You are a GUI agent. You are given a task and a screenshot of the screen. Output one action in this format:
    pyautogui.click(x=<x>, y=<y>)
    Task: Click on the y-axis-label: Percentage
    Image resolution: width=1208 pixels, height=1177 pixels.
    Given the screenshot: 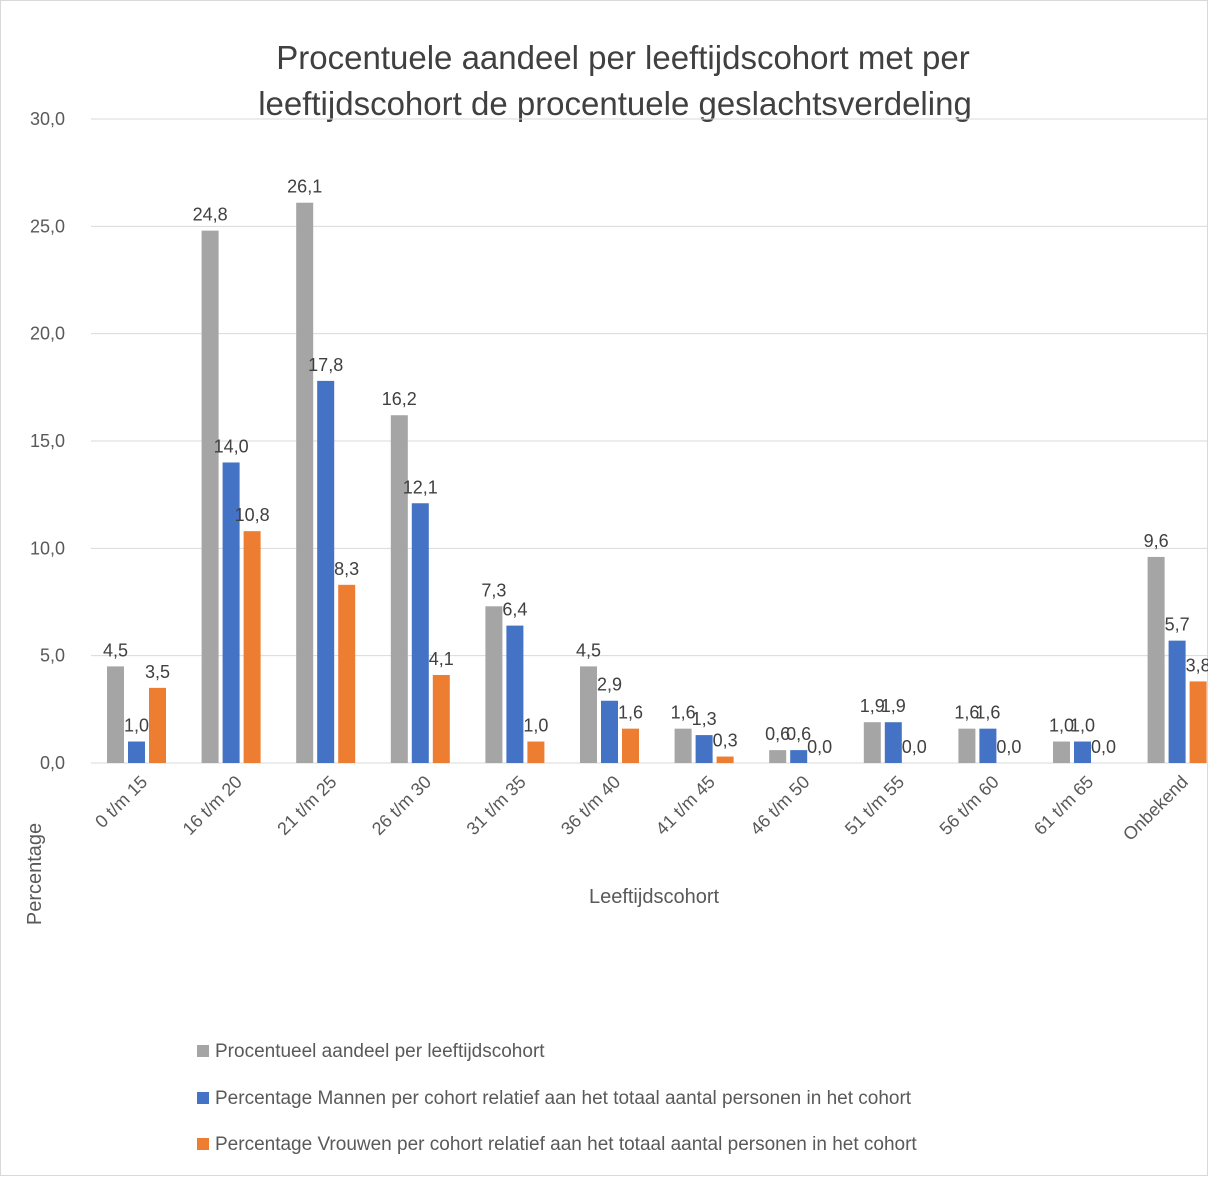 What is the action you would take?
    pyautogui.click(x=35, y=874)
    